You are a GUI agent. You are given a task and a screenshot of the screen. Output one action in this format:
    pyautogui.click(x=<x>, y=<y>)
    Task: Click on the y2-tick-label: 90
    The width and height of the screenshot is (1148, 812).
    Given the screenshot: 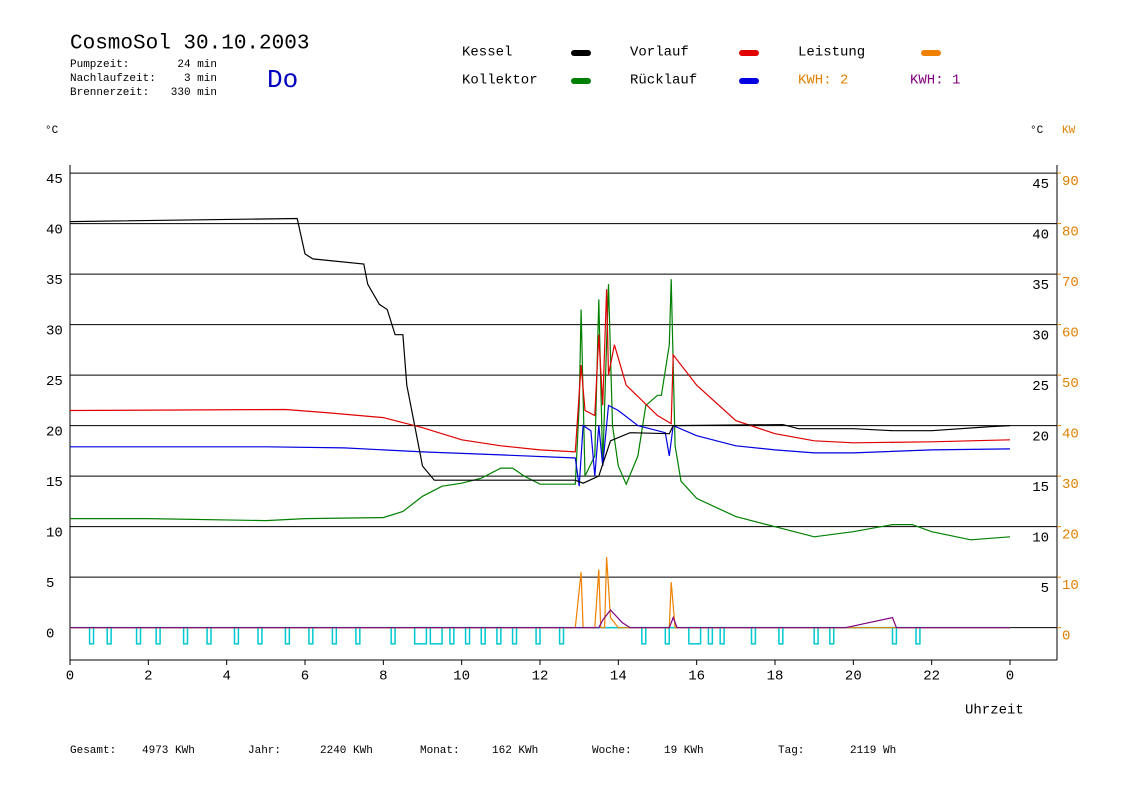 What is the action you would take?
    pyautogui.click(x=1070, y=182)
    